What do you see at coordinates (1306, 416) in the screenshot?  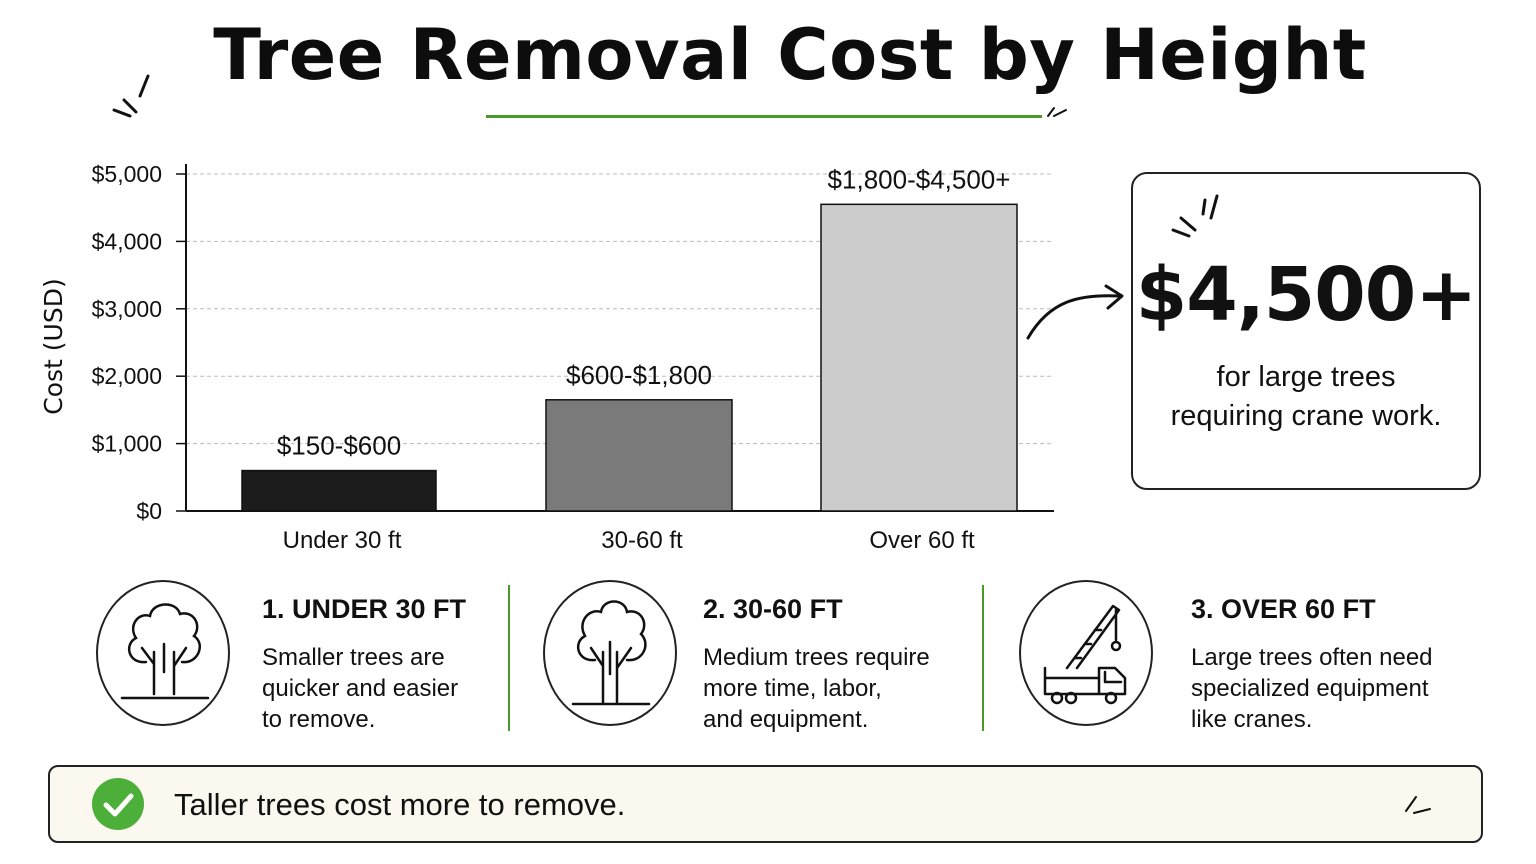 I see `callout-text-line: requiring crane work.` at bounding box center [1306, 416].